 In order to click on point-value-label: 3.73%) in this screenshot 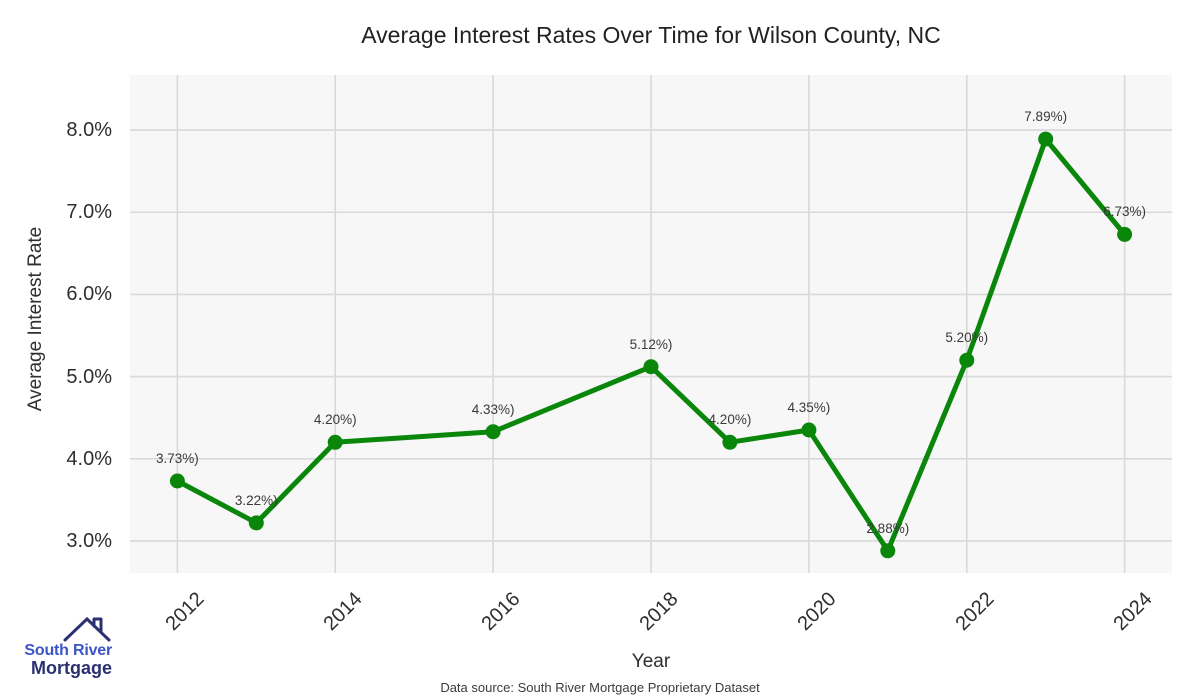, I will do `click(177, 458)`.